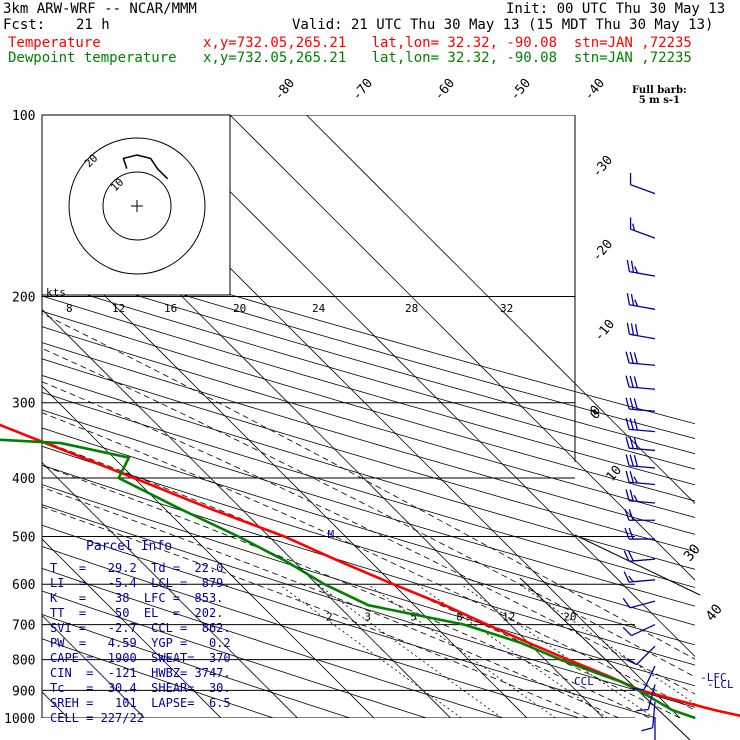  What do you see at coordinates (137, 568) in the screenshot?
I see `parcel-row: T = 29.2 Td = 22.0` at bounding box center [137, 568].